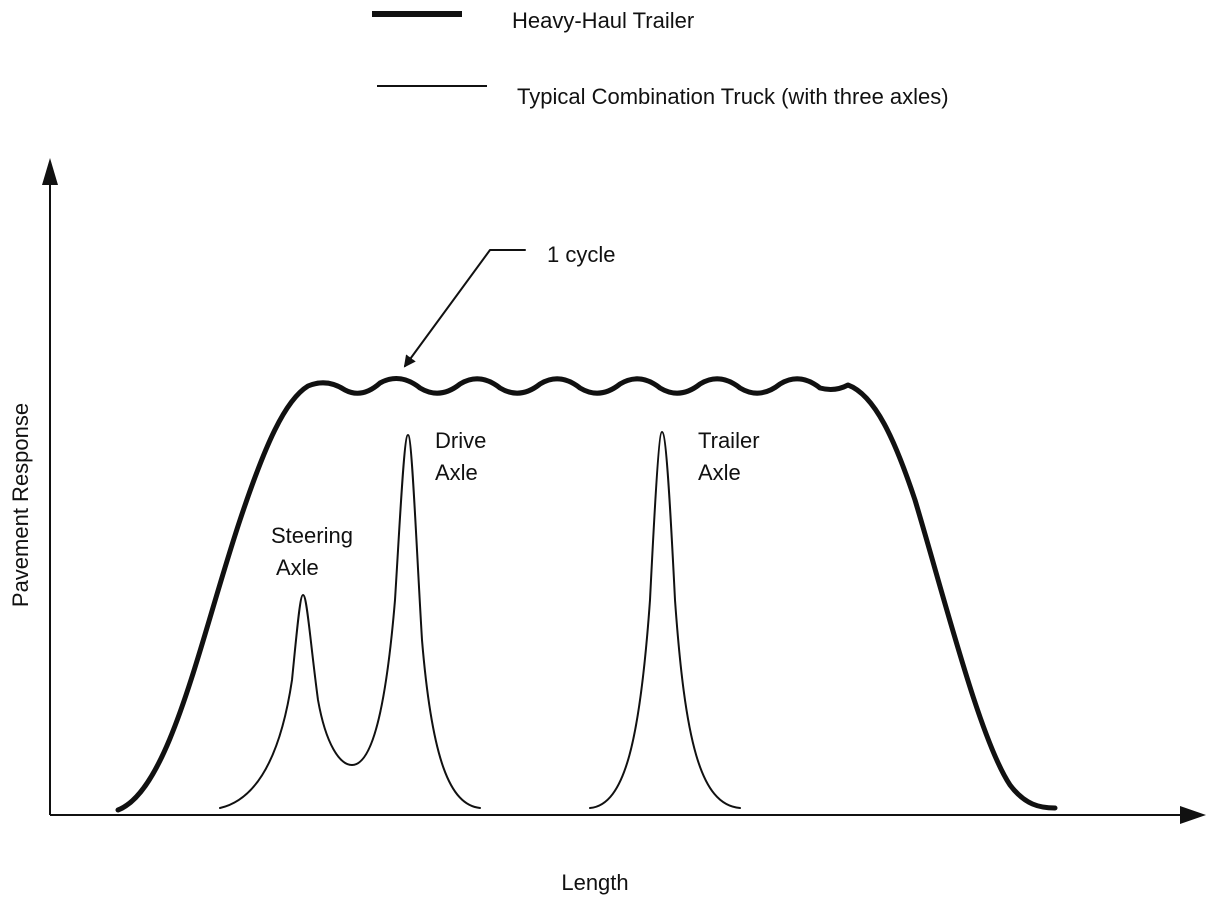  I want to click on y-axis-arrow, so click(50, 171).